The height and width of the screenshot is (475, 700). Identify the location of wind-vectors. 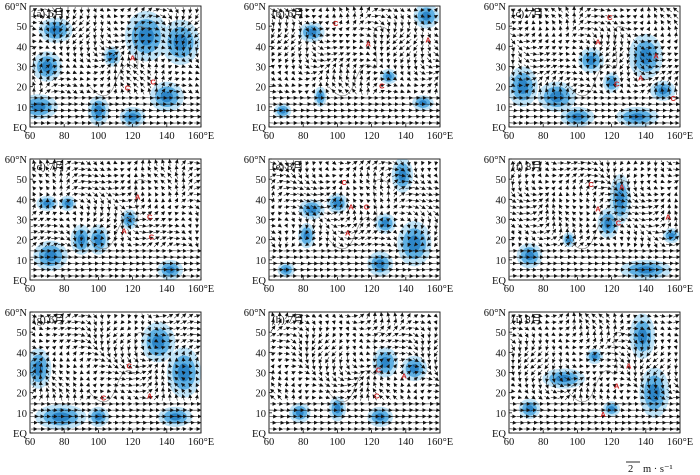
(115, 66).